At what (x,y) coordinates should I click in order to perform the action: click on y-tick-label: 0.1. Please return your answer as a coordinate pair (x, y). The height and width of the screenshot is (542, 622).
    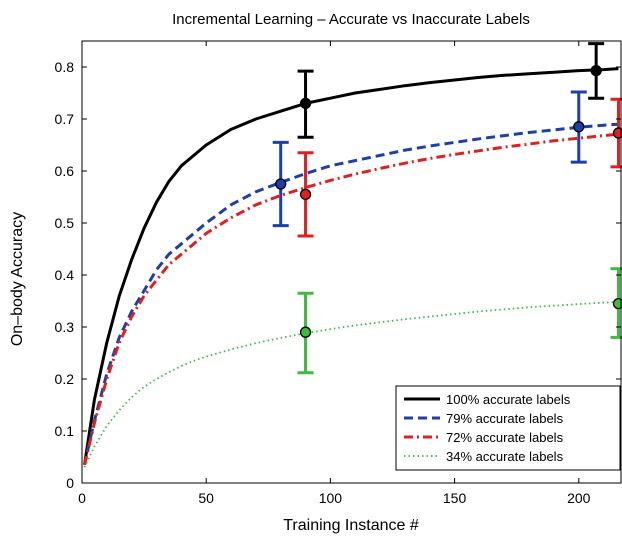
    Looking at the image, I should click on (65, 431).